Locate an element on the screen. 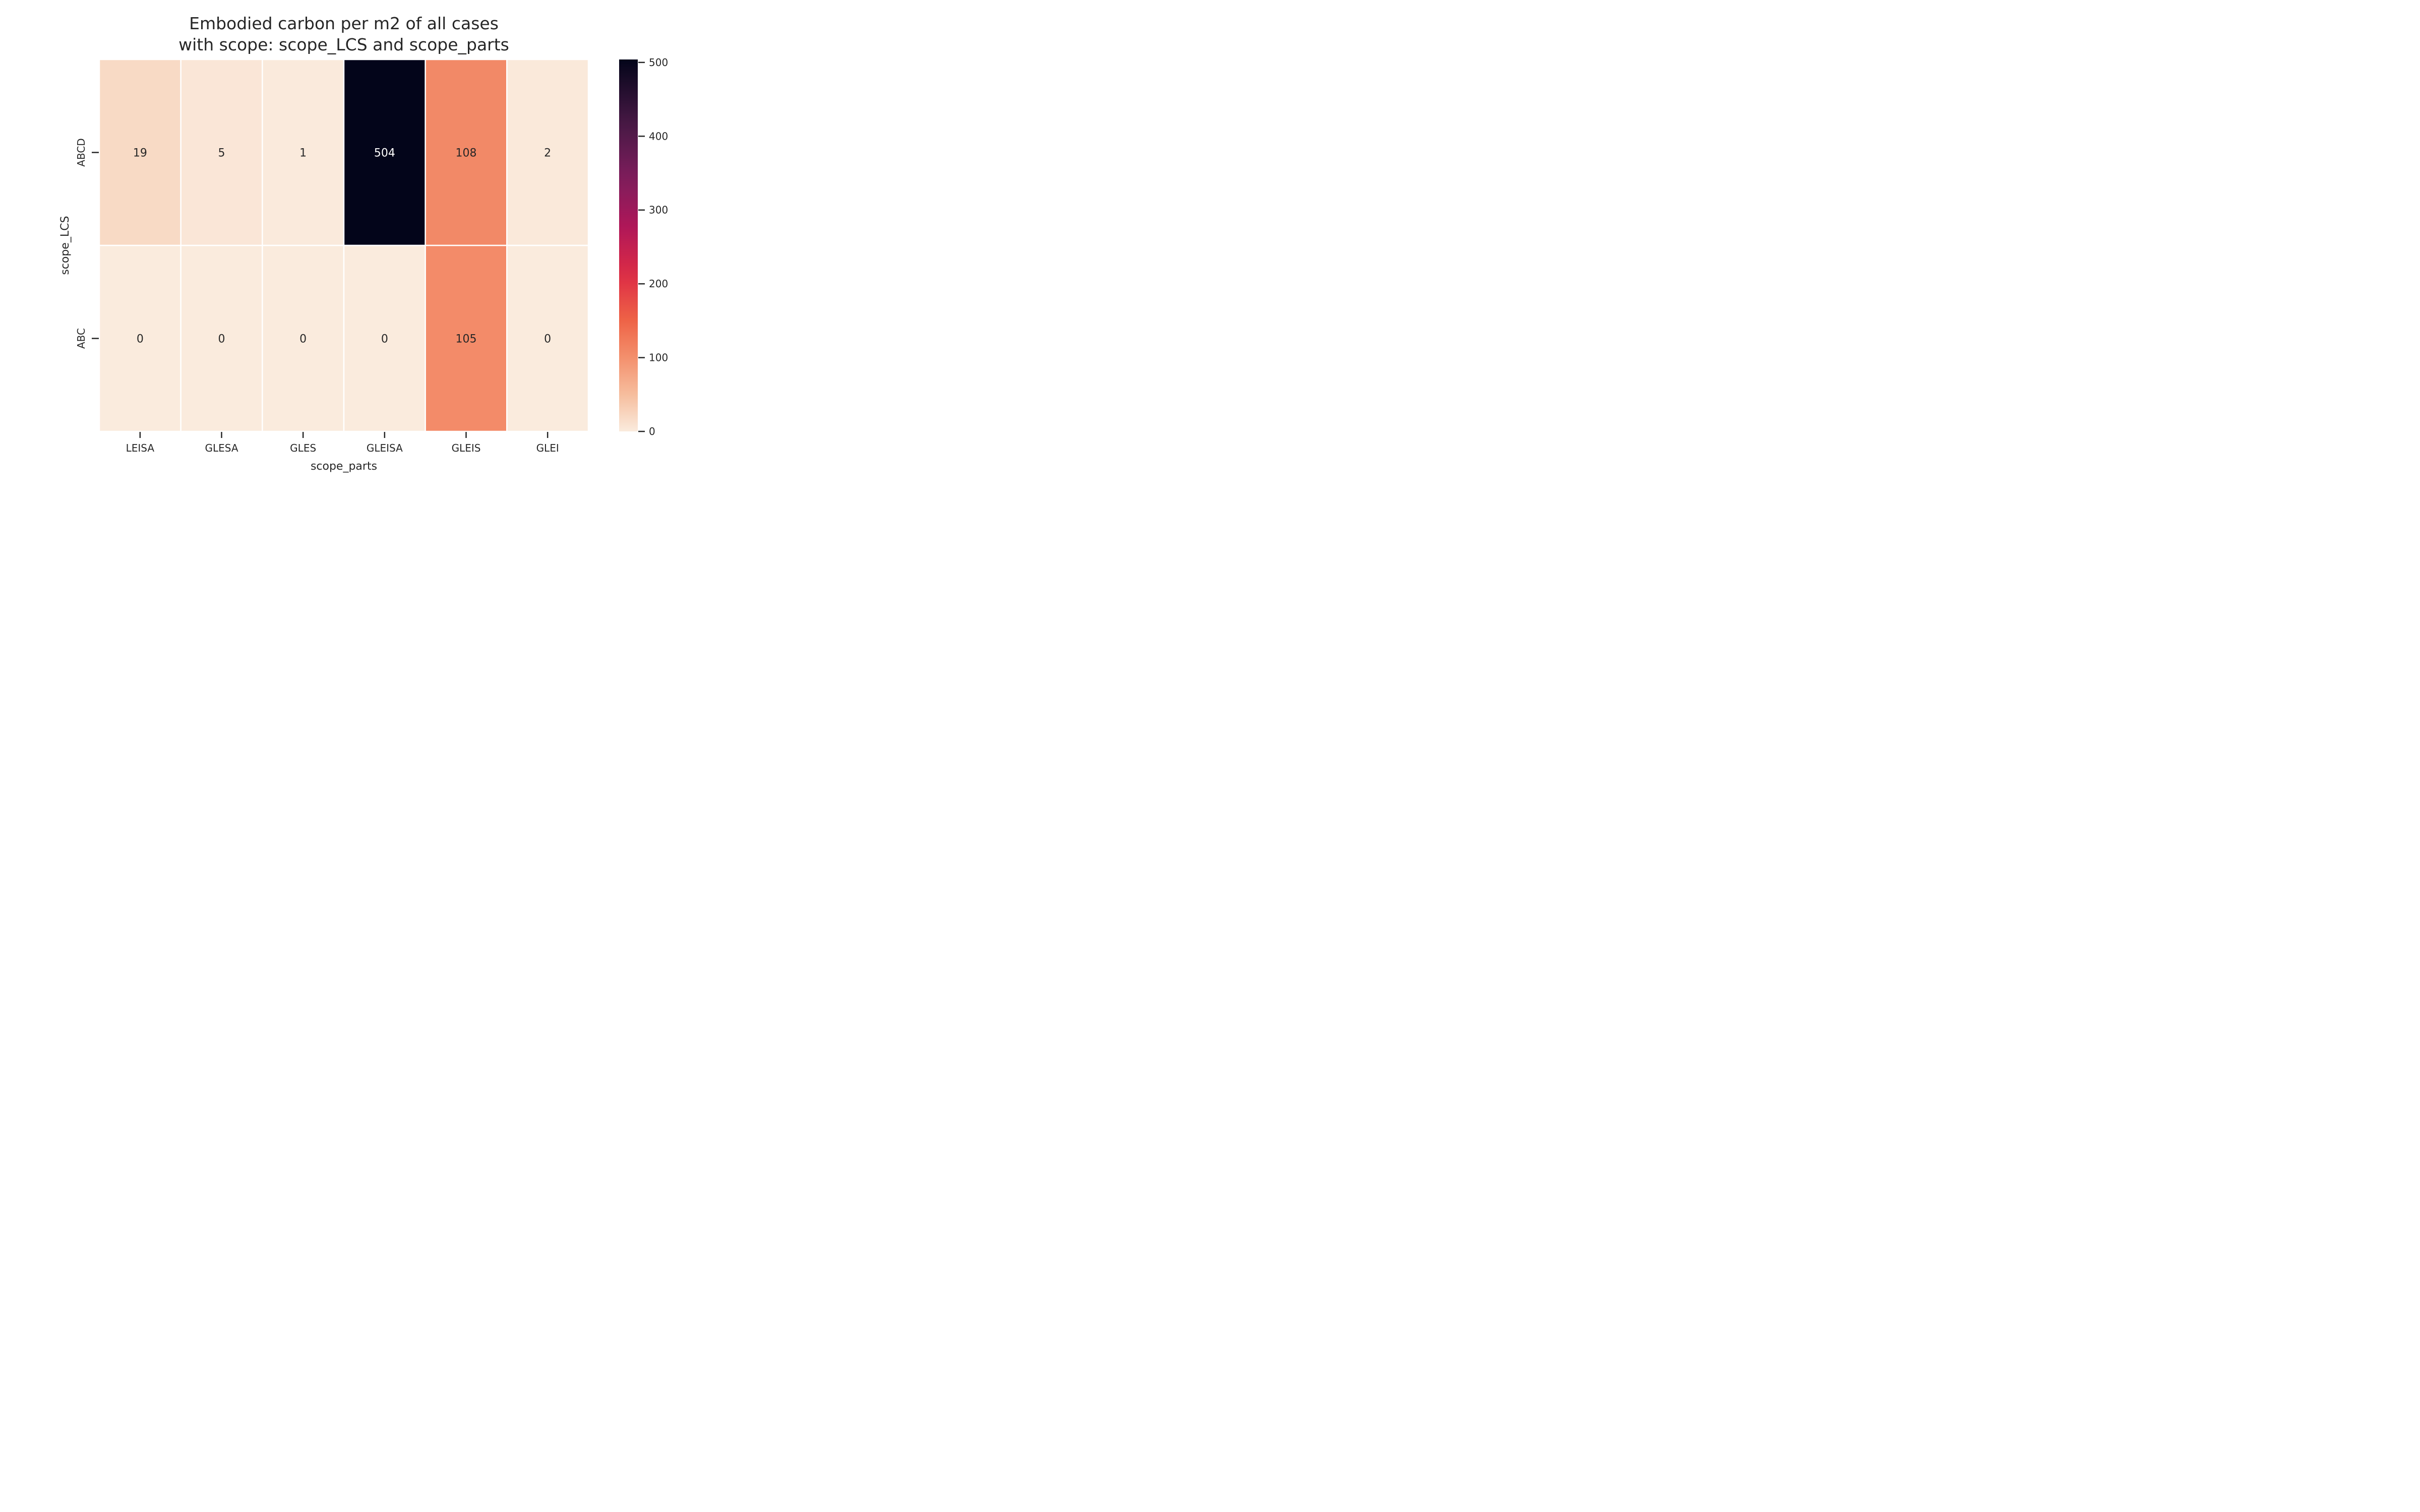  heatmap-cell-labels: 19 5 1 504 108 2 0 0 0 0 105 0 is located at coordinates (342, 247).